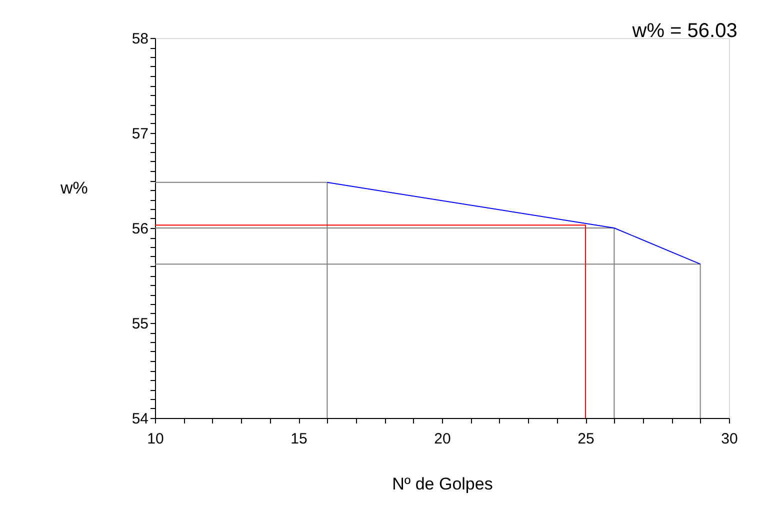 The image size is (767, 526). What do you see at coordinates (729, 439) in the screenshot?
I see `x-tick-label: 30` at bounding box center [729, 439].